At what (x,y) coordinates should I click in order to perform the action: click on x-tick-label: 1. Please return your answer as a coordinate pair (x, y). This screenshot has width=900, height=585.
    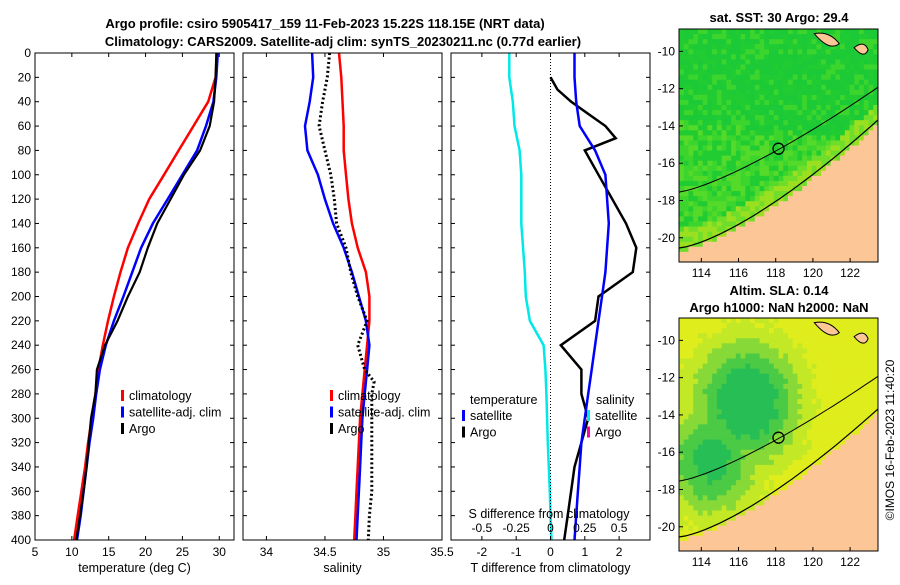
    Looking at the image, I should click on (584, 552).